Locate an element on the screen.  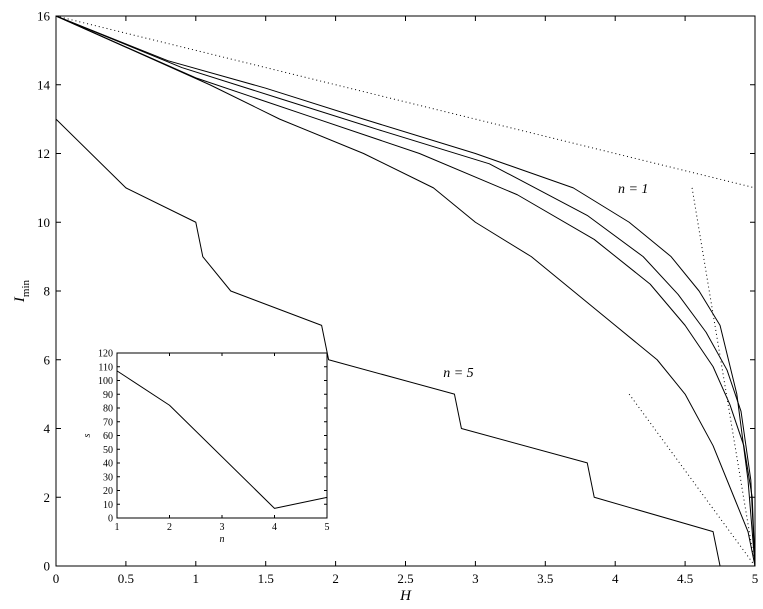
y-tick-label: 8 is located at coordinates (47, 291).